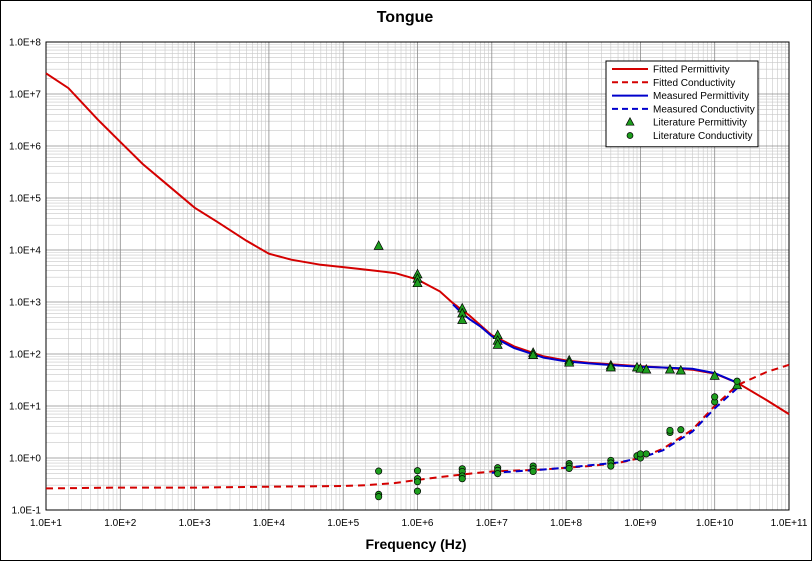 This screenshot has height=561, width=812. Describe the element at coordinates (704, 109) in the screenshot. I see `legend-label-measured-conductivity: Measured Conductivity` at that location.